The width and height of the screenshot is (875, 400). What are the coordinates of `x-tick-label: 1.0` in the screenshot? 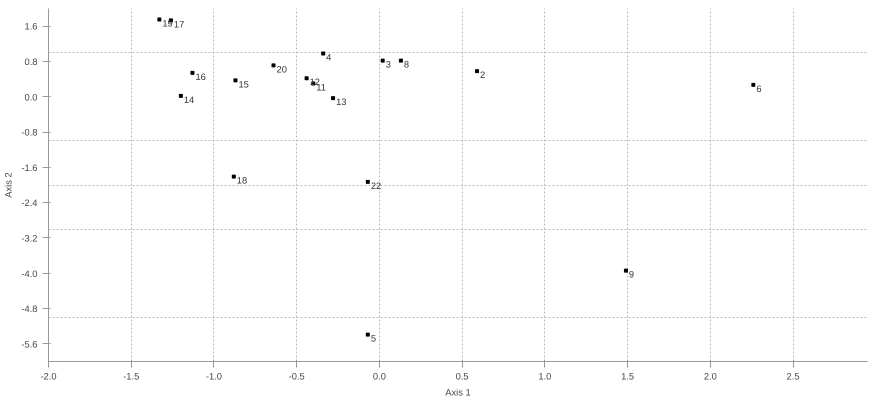 It's located at (545, 377).